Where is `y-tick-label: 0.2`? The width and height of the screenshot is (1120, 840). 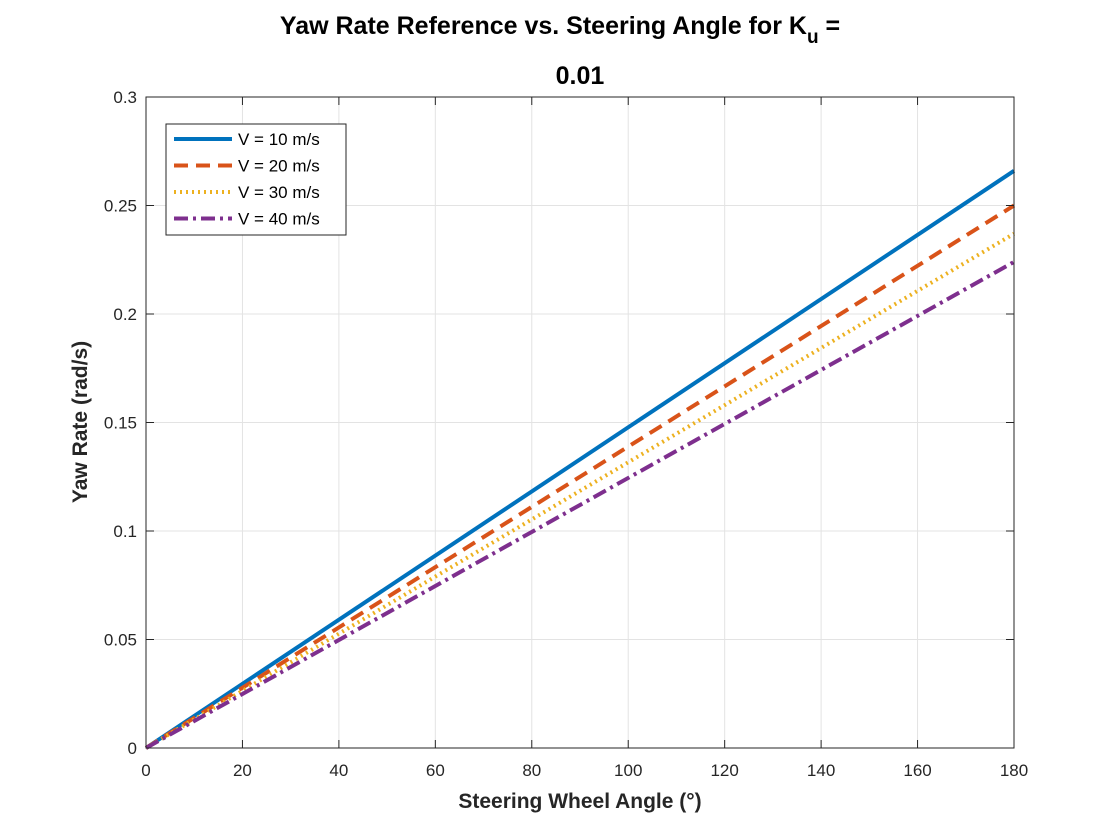
y-tick-label: 0.2 is located at coordinates (125, 314).